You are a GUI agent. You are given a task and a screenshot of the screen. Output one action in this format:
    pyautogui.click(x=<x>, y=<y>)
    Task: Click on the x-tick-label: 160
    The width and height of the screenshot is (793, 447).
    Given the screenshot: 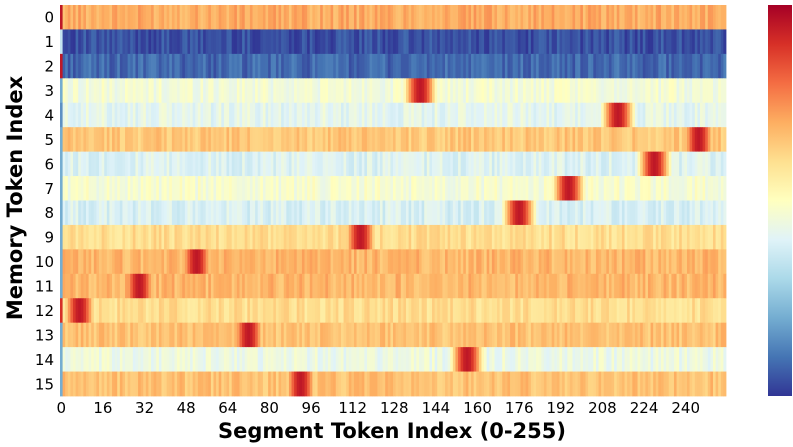 What is the action you would take?
    pyautogui.click(x=477, y=408)
    